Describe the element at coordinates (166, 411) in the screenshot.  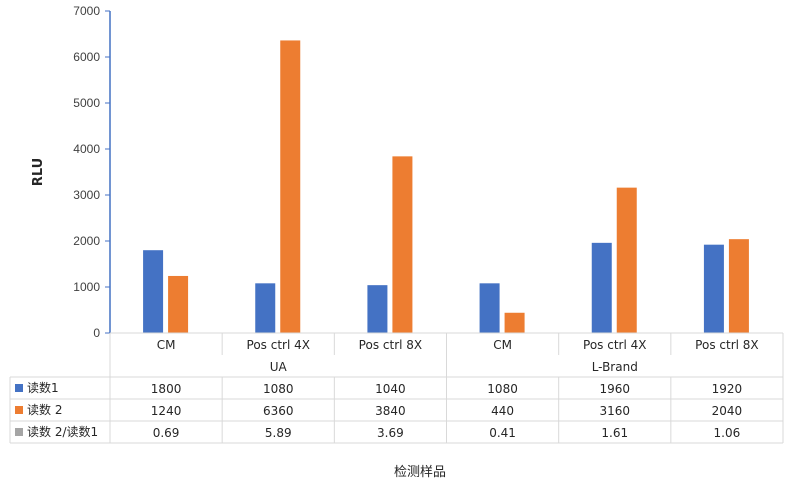
I see `table-cell: 1240` at that location.